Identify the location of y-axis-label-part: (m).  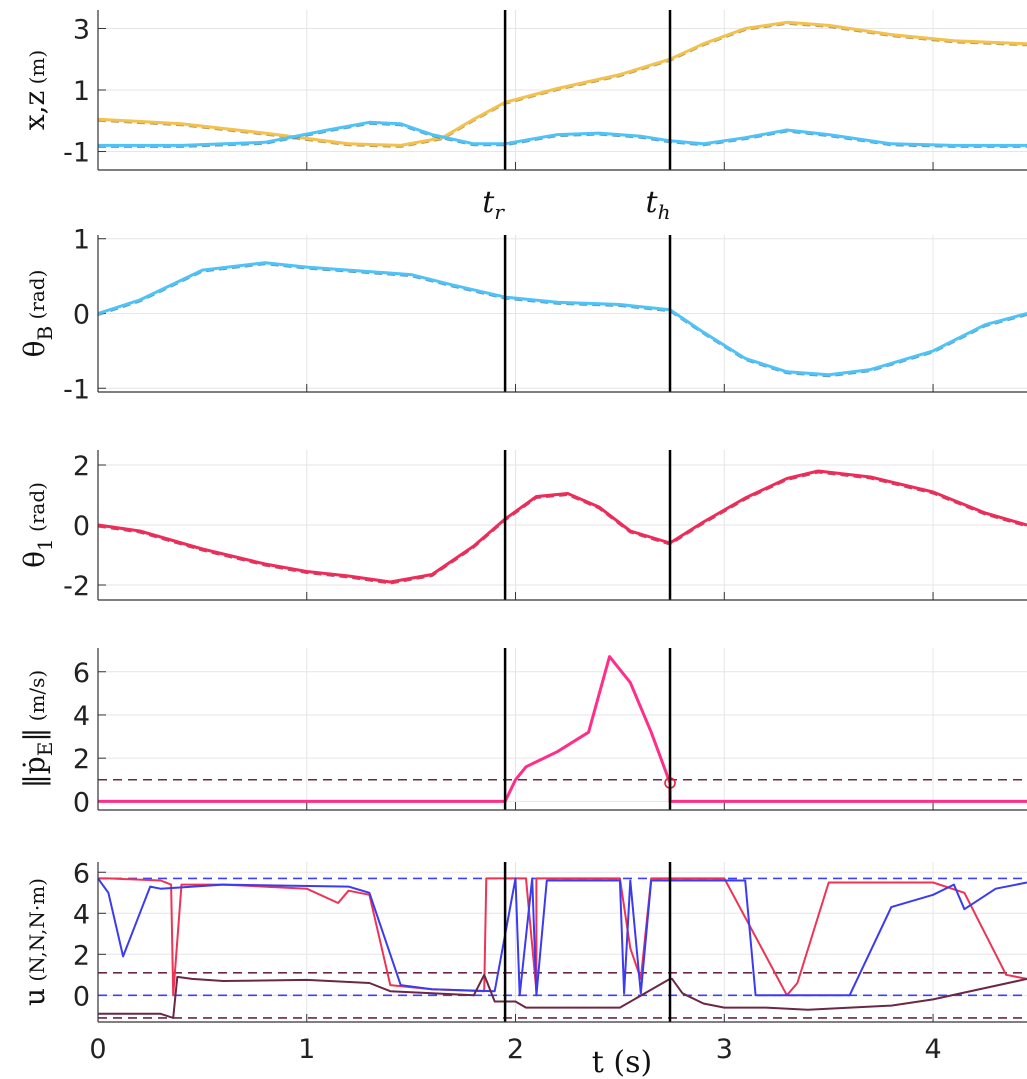
(37, 70).